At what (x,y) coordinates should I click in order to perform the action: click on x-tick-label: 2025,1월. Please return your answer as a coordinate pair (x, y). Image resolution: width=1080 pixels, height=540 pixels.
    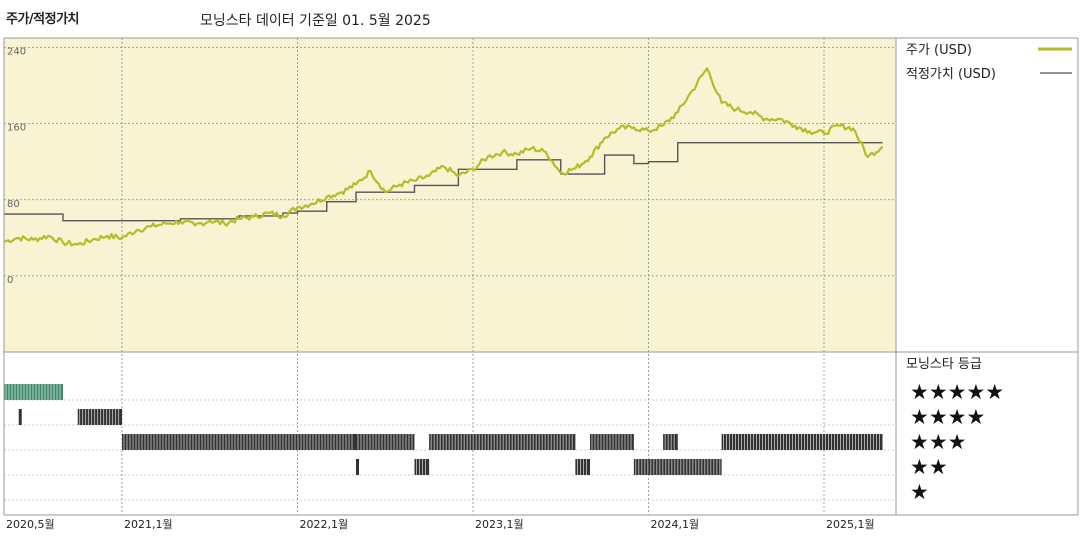
    Looking at the image, I should click on (850, 524).